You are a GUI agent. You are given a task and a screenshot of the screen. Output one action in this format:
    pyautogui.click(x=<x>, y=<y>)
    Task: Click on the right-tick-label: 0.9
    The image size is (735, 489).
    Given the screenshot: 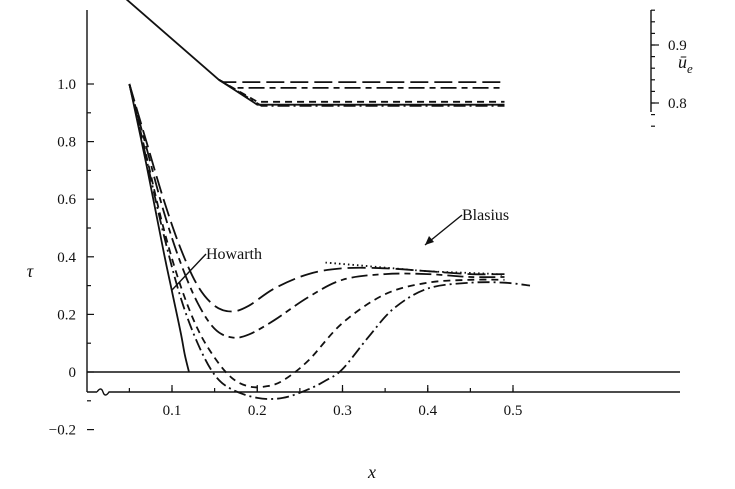 What is the action you would take?
    pyautogui.click(x=677, y=46)
    